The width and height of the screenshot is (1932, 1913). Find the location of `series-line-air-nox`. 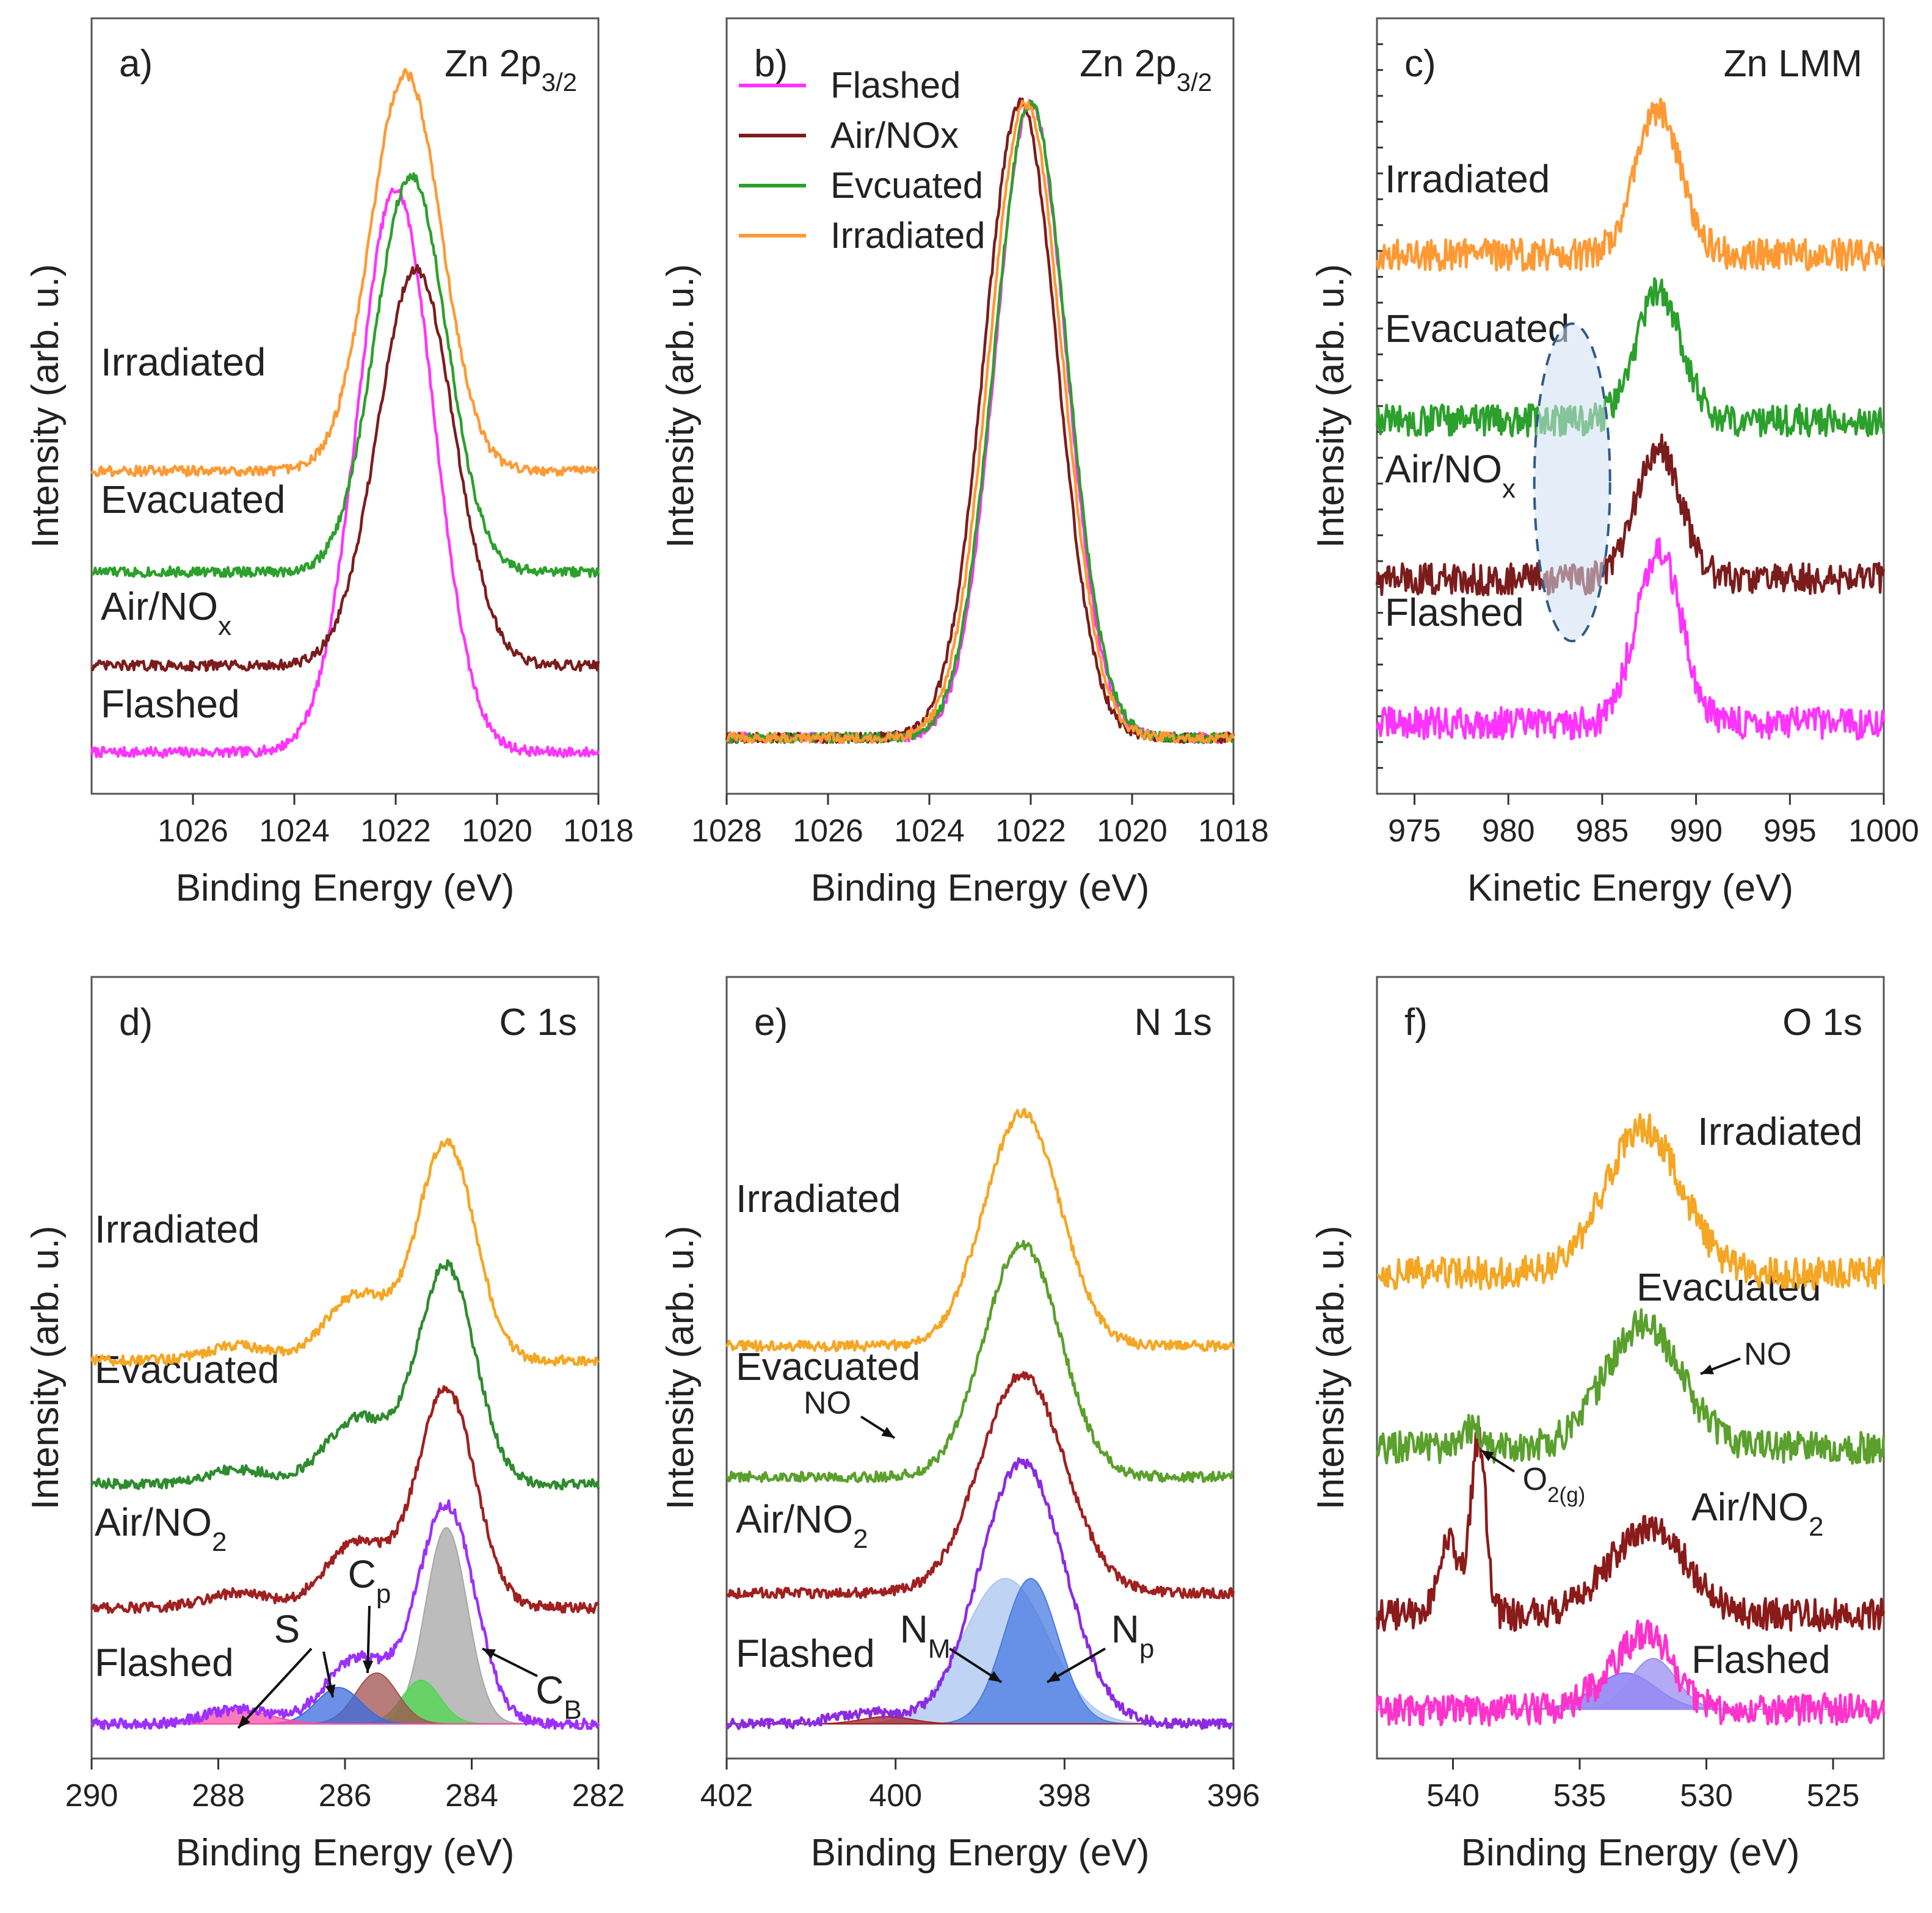

series-line-air-nox is located at coordinates (345, 468).